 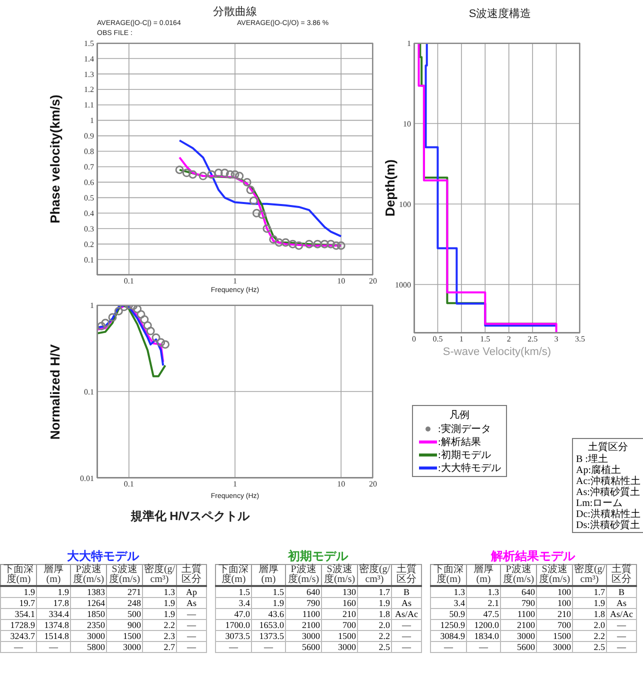 What do you see at coordinates (493, 603) in the screenshot?
I see `text: 2.1` at bounding box center [493, 603].